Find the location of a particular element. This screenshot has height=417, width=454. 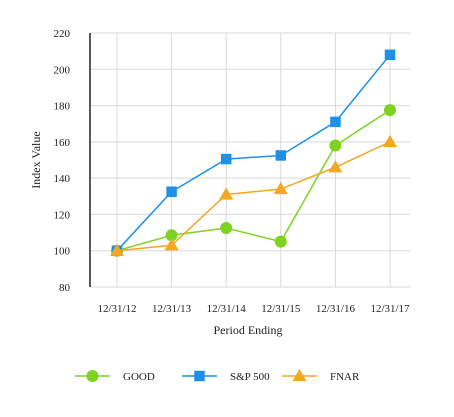

x-tick-label: 12/31/12 is located at coordinates (116, 309).